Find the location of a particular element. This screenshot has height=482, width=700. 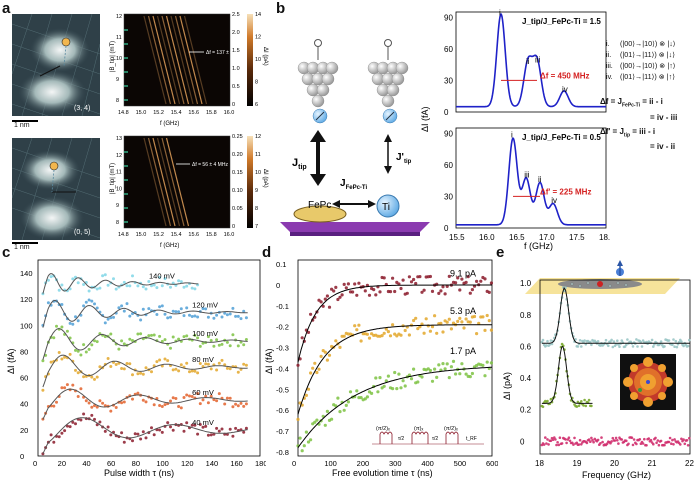

c-y-tick: 140 is located at coordinates (26, 273).